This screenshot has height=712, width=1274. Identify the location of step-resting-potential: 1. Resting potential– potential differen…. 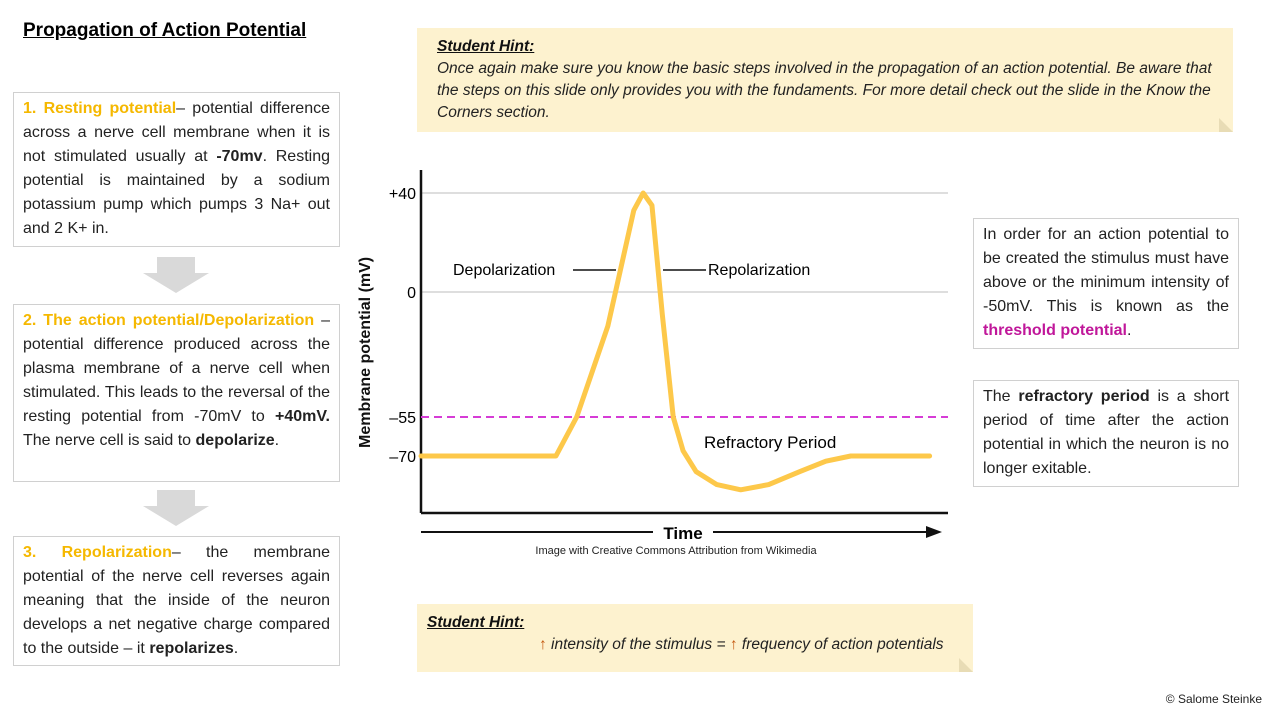
(176, 169).